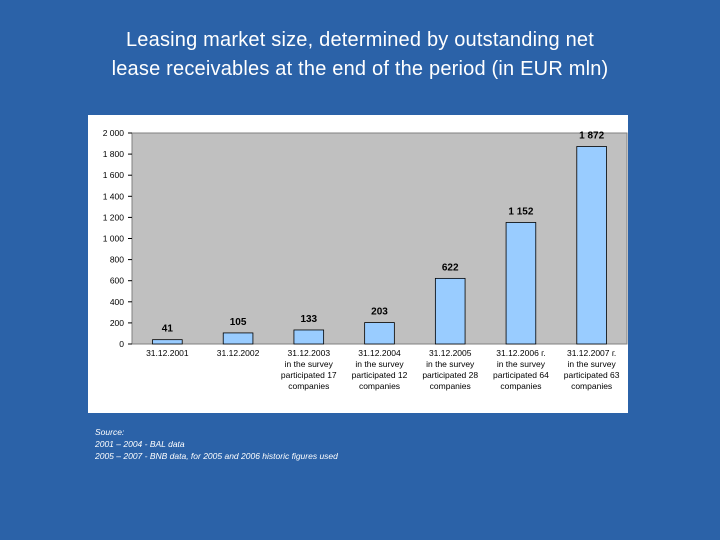  I want to click on category-label: participated 17, so click(309, 375).